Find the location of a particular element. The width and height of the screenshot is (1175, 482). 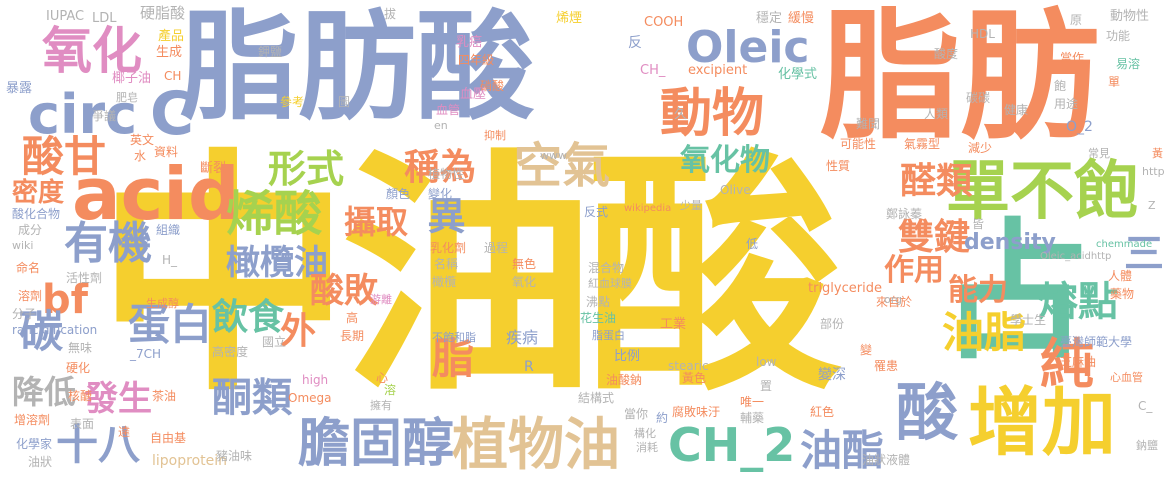

word-iupac: IUPAC is located at coordinates (65, 16).